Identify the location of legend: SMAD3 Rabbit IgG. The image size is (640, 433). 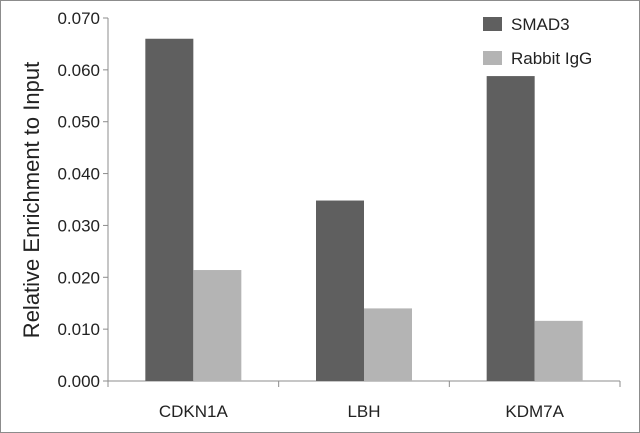
(537, 41).